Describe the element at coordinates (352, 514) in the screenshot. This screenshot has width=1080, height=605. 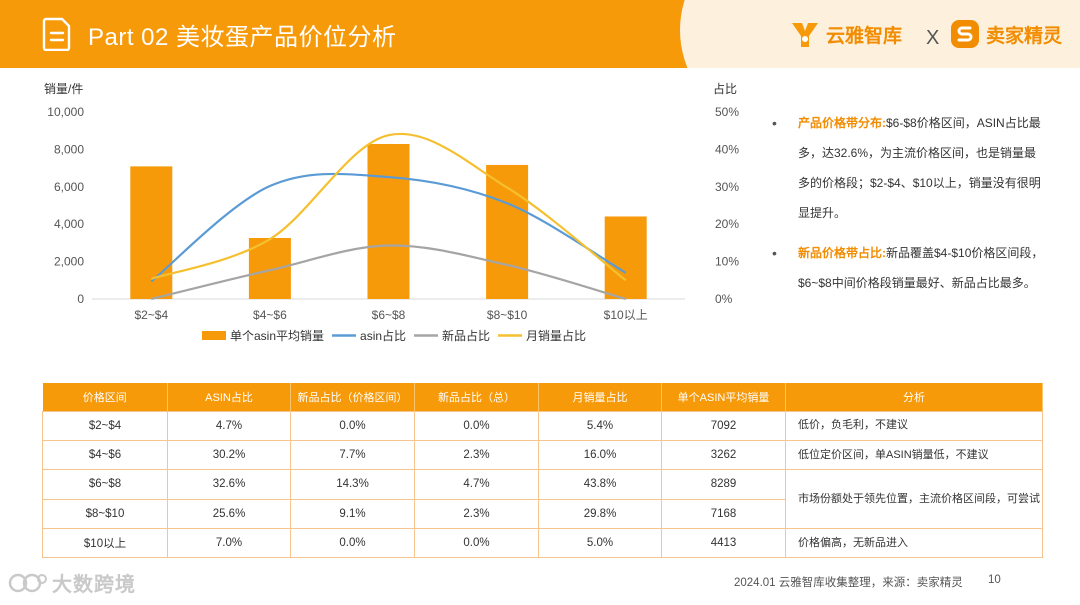
I see `table-cell: 9.1%` at that location.